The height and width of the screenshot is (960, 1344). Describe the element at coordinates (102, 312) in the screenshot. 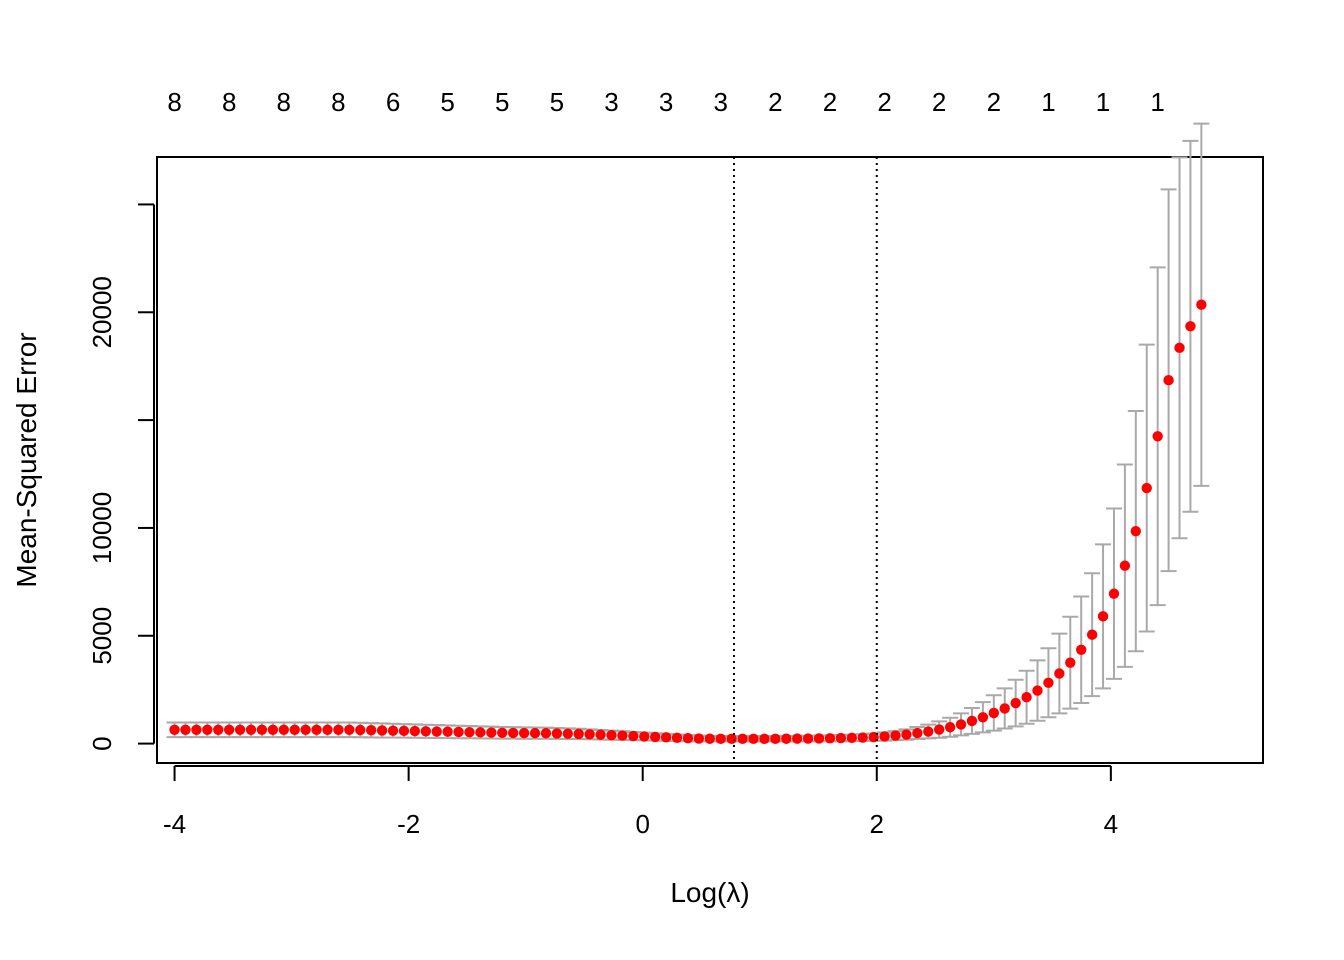

I see `y-tick-label: 20000` at that location.